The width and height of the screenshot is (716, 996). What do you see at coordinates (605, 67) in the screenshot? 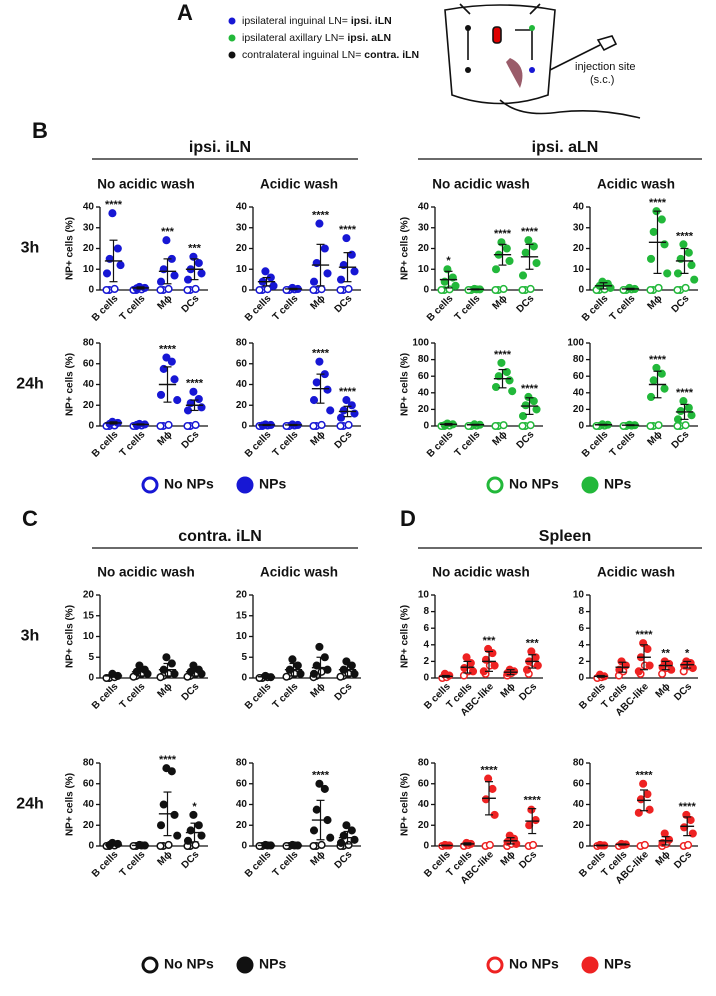
I see `injection-label: injection site` at bounding box center [605, 67].